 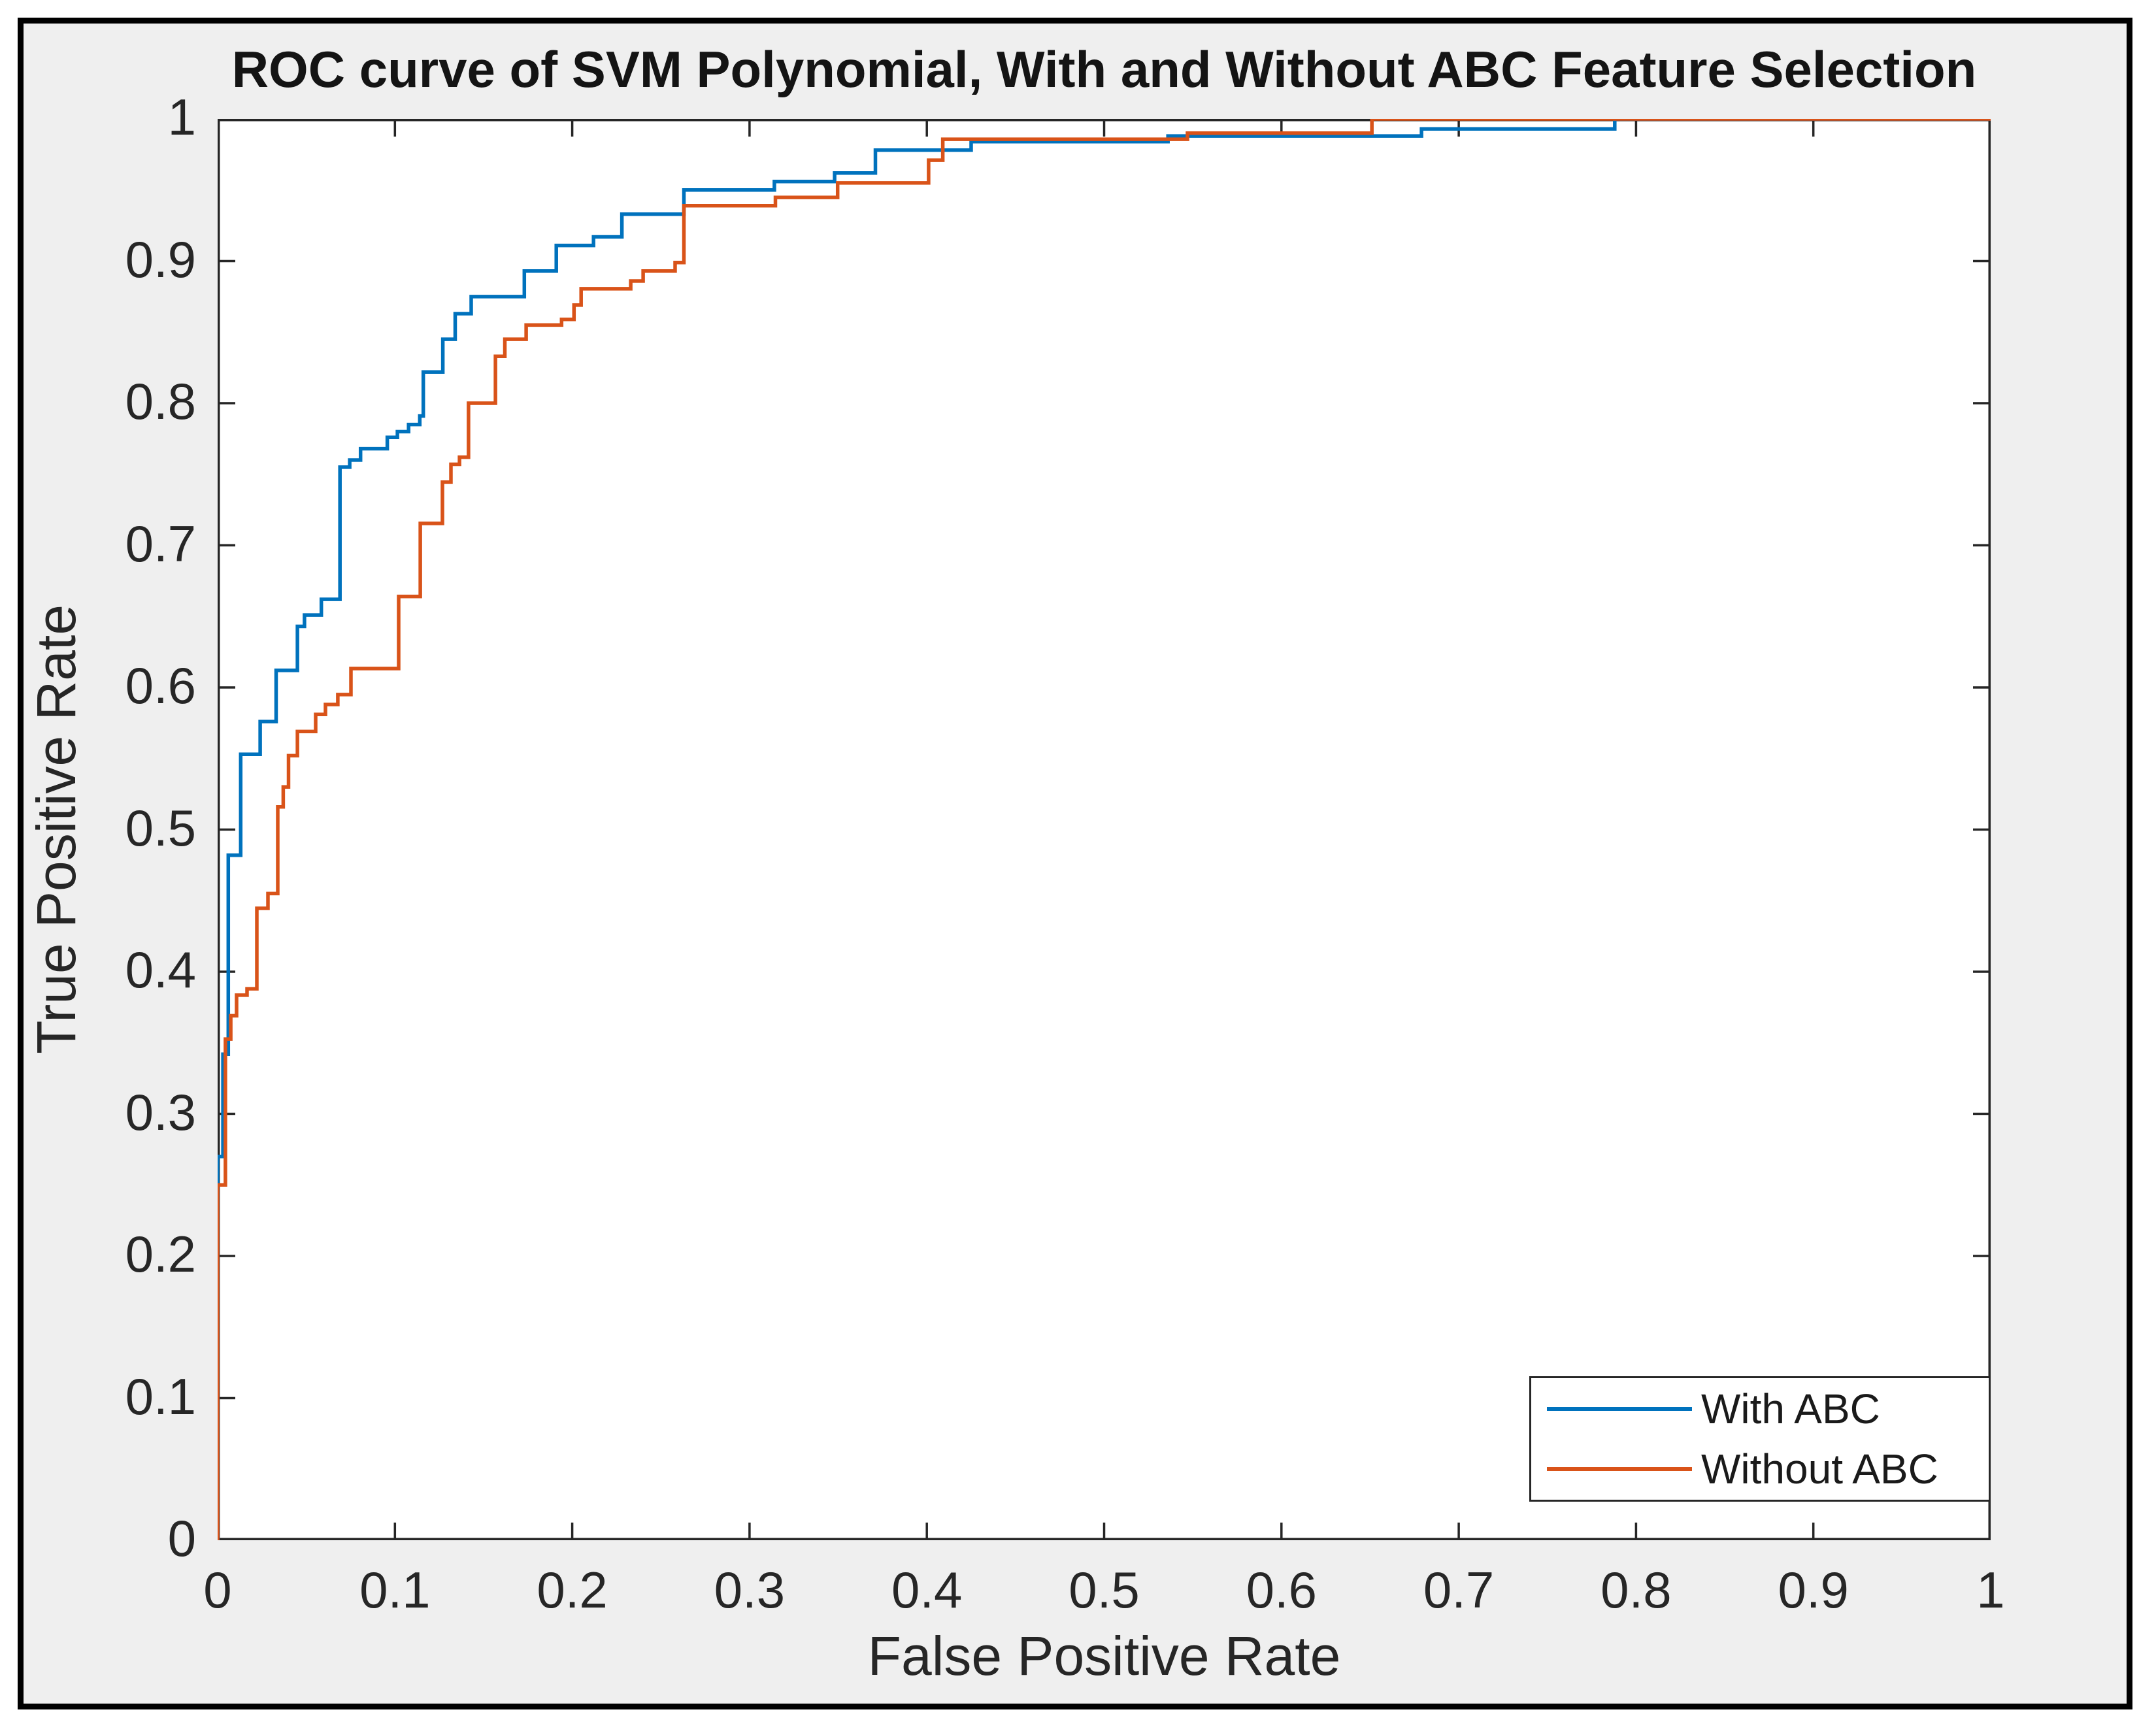 I want to click on y-tick-label: 0.5, so click(x=160, y=828).